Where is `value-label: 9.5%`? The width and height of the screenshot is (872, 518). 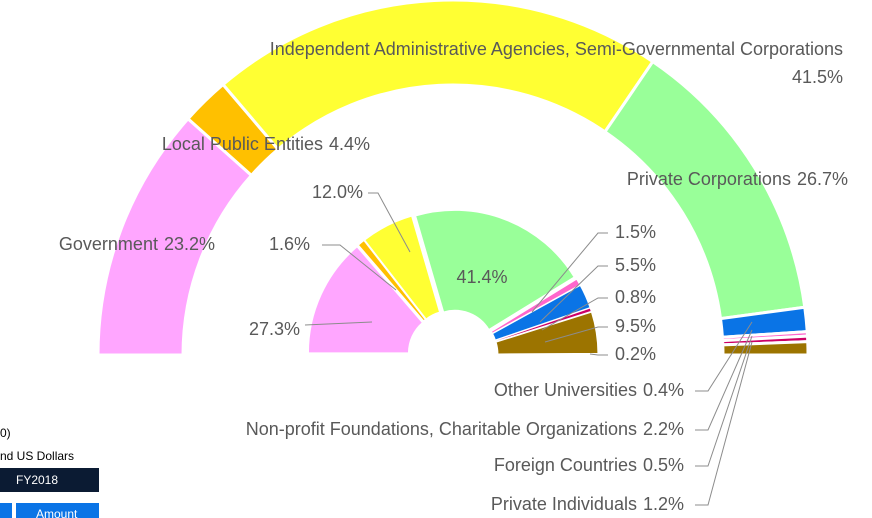
value-label: 9.5% is located at coordinates (635, 326).